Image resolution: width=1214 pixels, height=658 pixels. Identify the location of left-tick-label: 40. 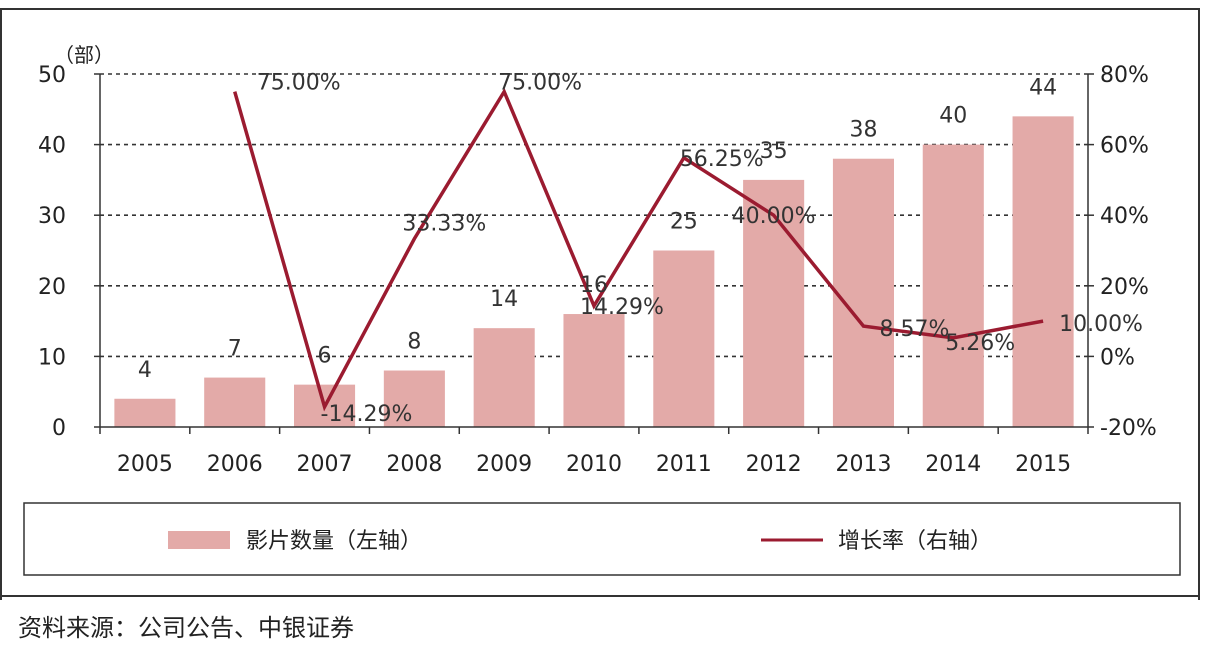
(52, 146).